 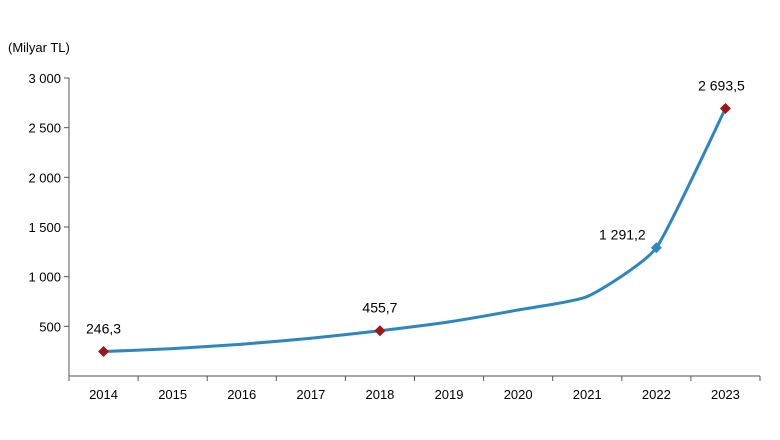 What do you see at coordinates (44, 227) in the screenshot?
I see `y-tick-label: 1 500` at bounding box center [44, 227].